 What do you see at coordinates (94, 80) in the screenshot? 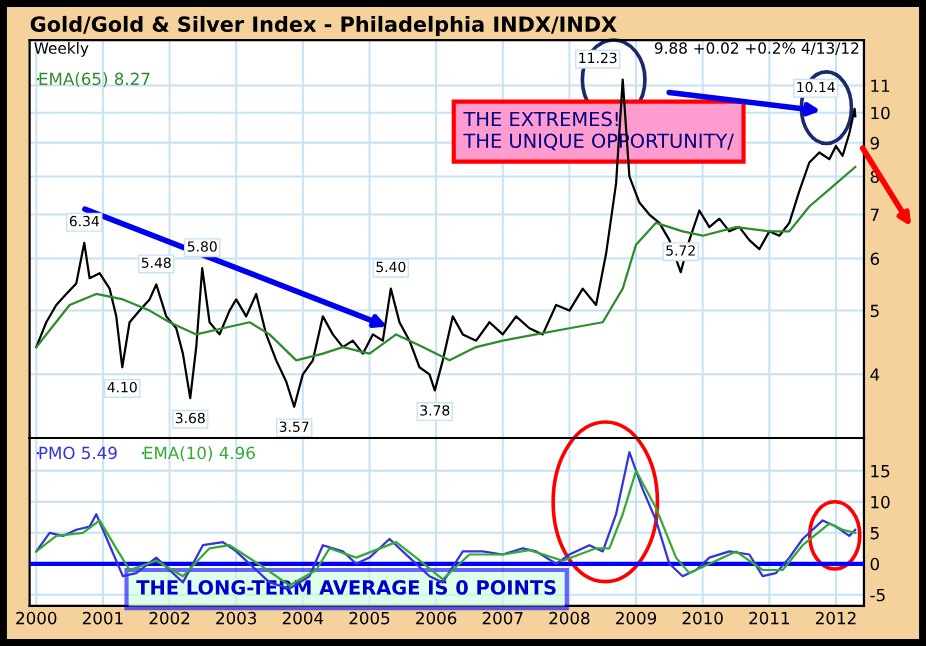
I see `legend-label: EMA(65) 8.27` at bounding box center [94, 80].